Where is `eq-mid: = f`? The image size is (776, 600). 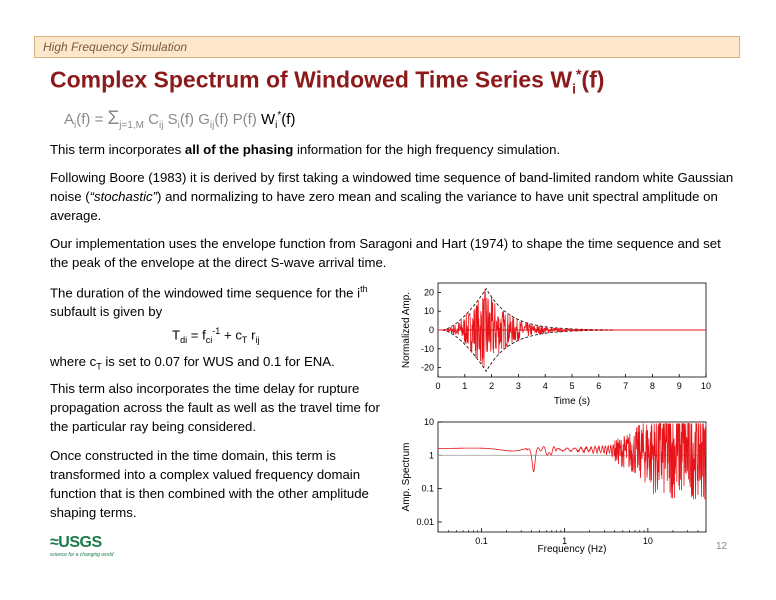
eq-mid: = f is located at coordinates (196, 335).